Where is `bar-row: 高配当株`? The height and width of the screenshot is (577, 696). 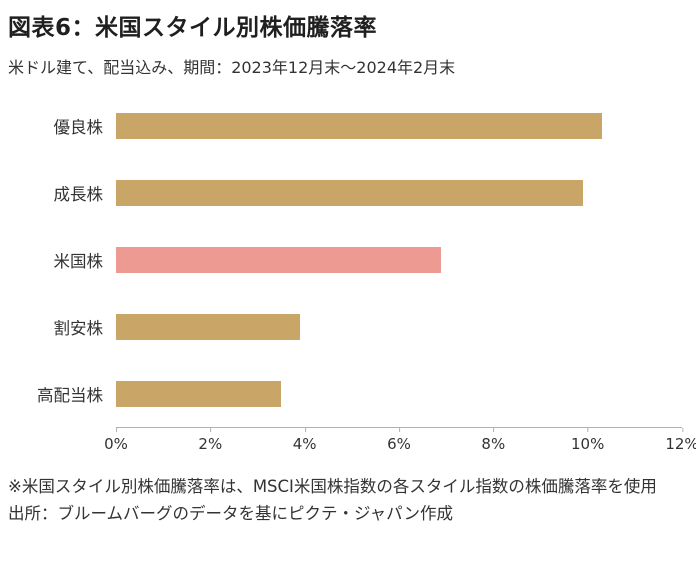
bar-row: 高配当株 is located at coordinates (345, 393).